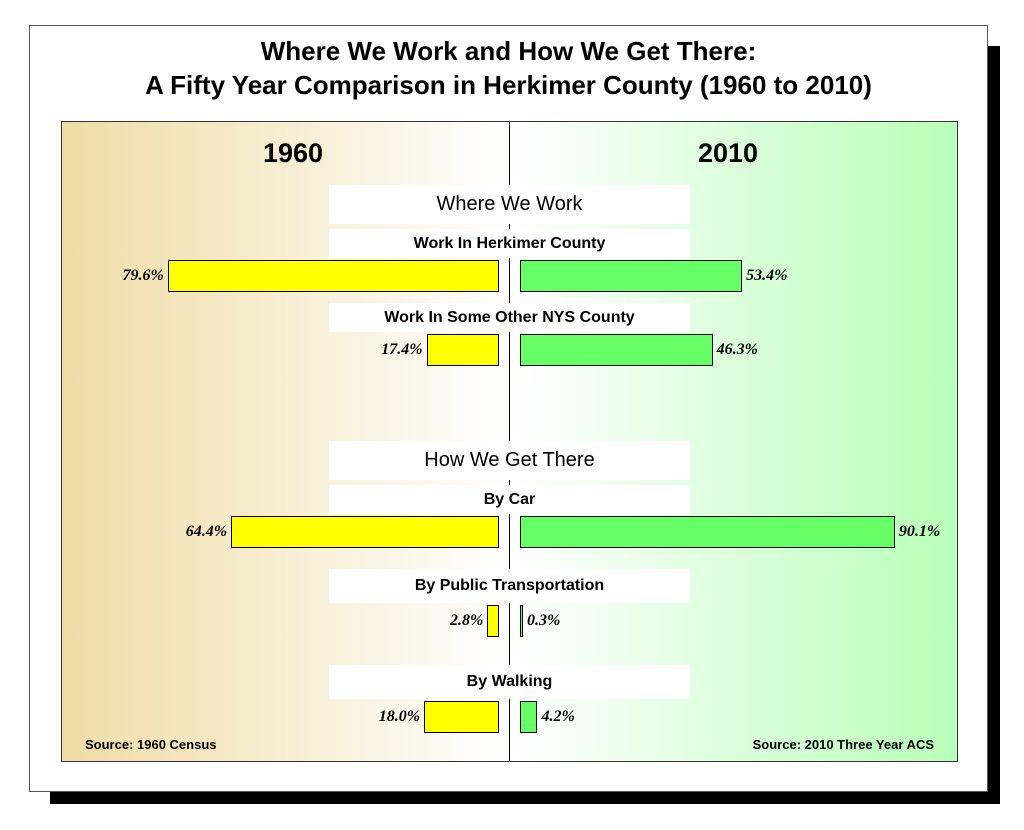 The width and height of the screenshot is (1024, 830). What do you see at coordinates (843, 744) in the screenshot?
I see `source-2010: Source: 2010 Three Year ACS` at bounding box center [843, 744].